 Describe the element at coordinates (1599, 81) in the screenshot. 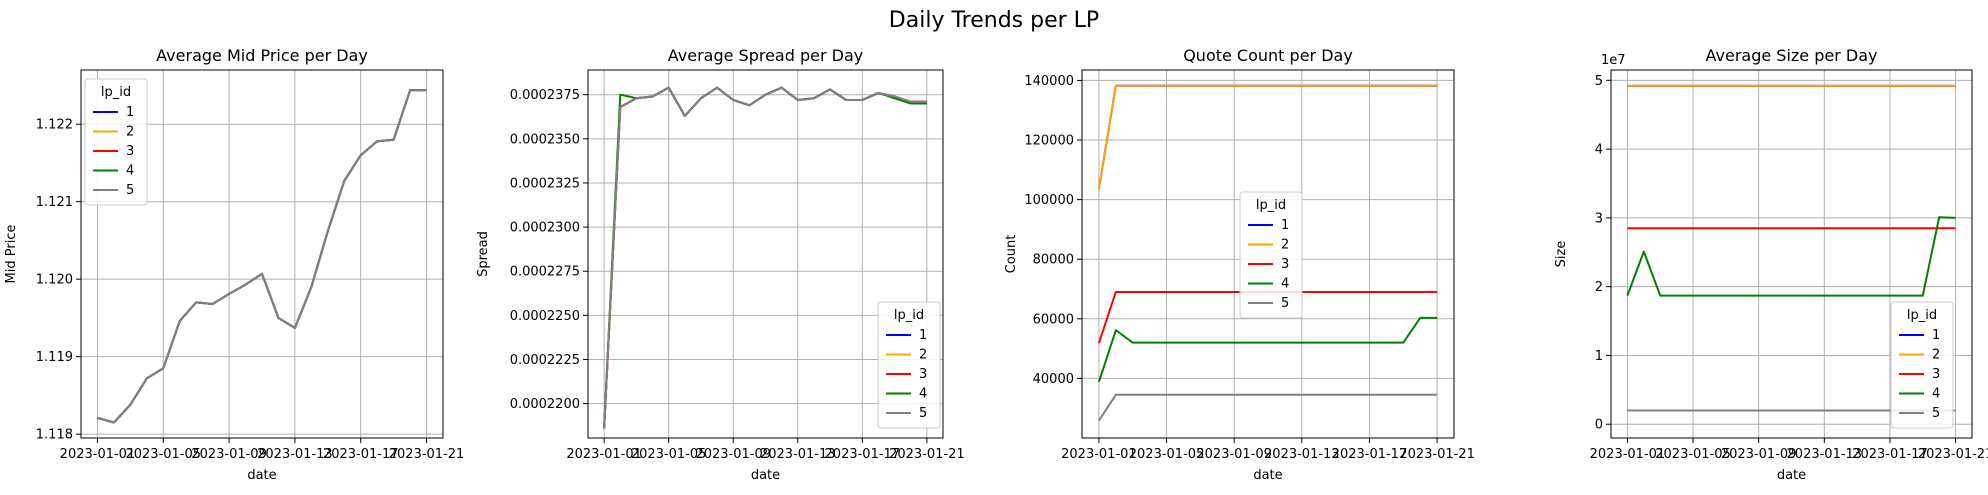

I see `y-tick-label: 5` at that location.